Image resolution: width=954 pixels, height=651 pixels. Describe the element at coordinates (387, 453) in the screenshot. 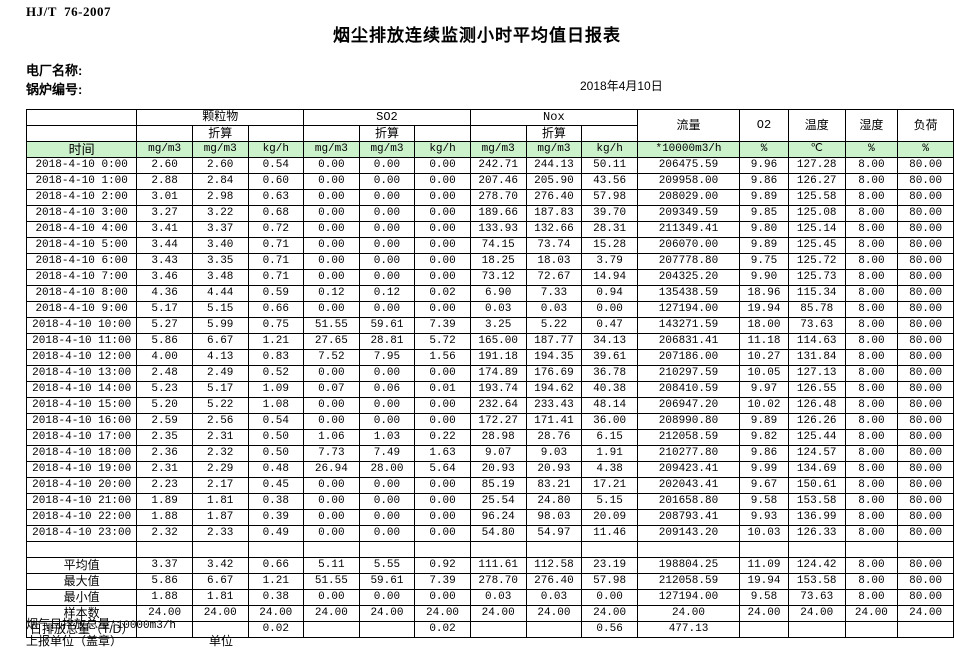

I see `cell-value-4: 7.49` at that location.